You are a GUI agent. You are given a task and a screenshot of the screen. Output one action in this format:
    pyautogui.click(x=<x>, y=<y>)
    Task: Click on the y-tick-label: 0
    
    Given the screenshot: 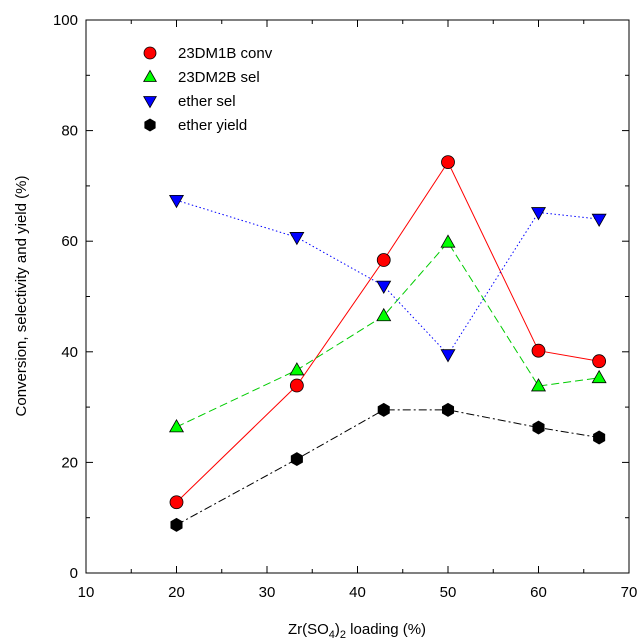 What is the action you would take?
    pyautogui.click(x=74, y=573)
    